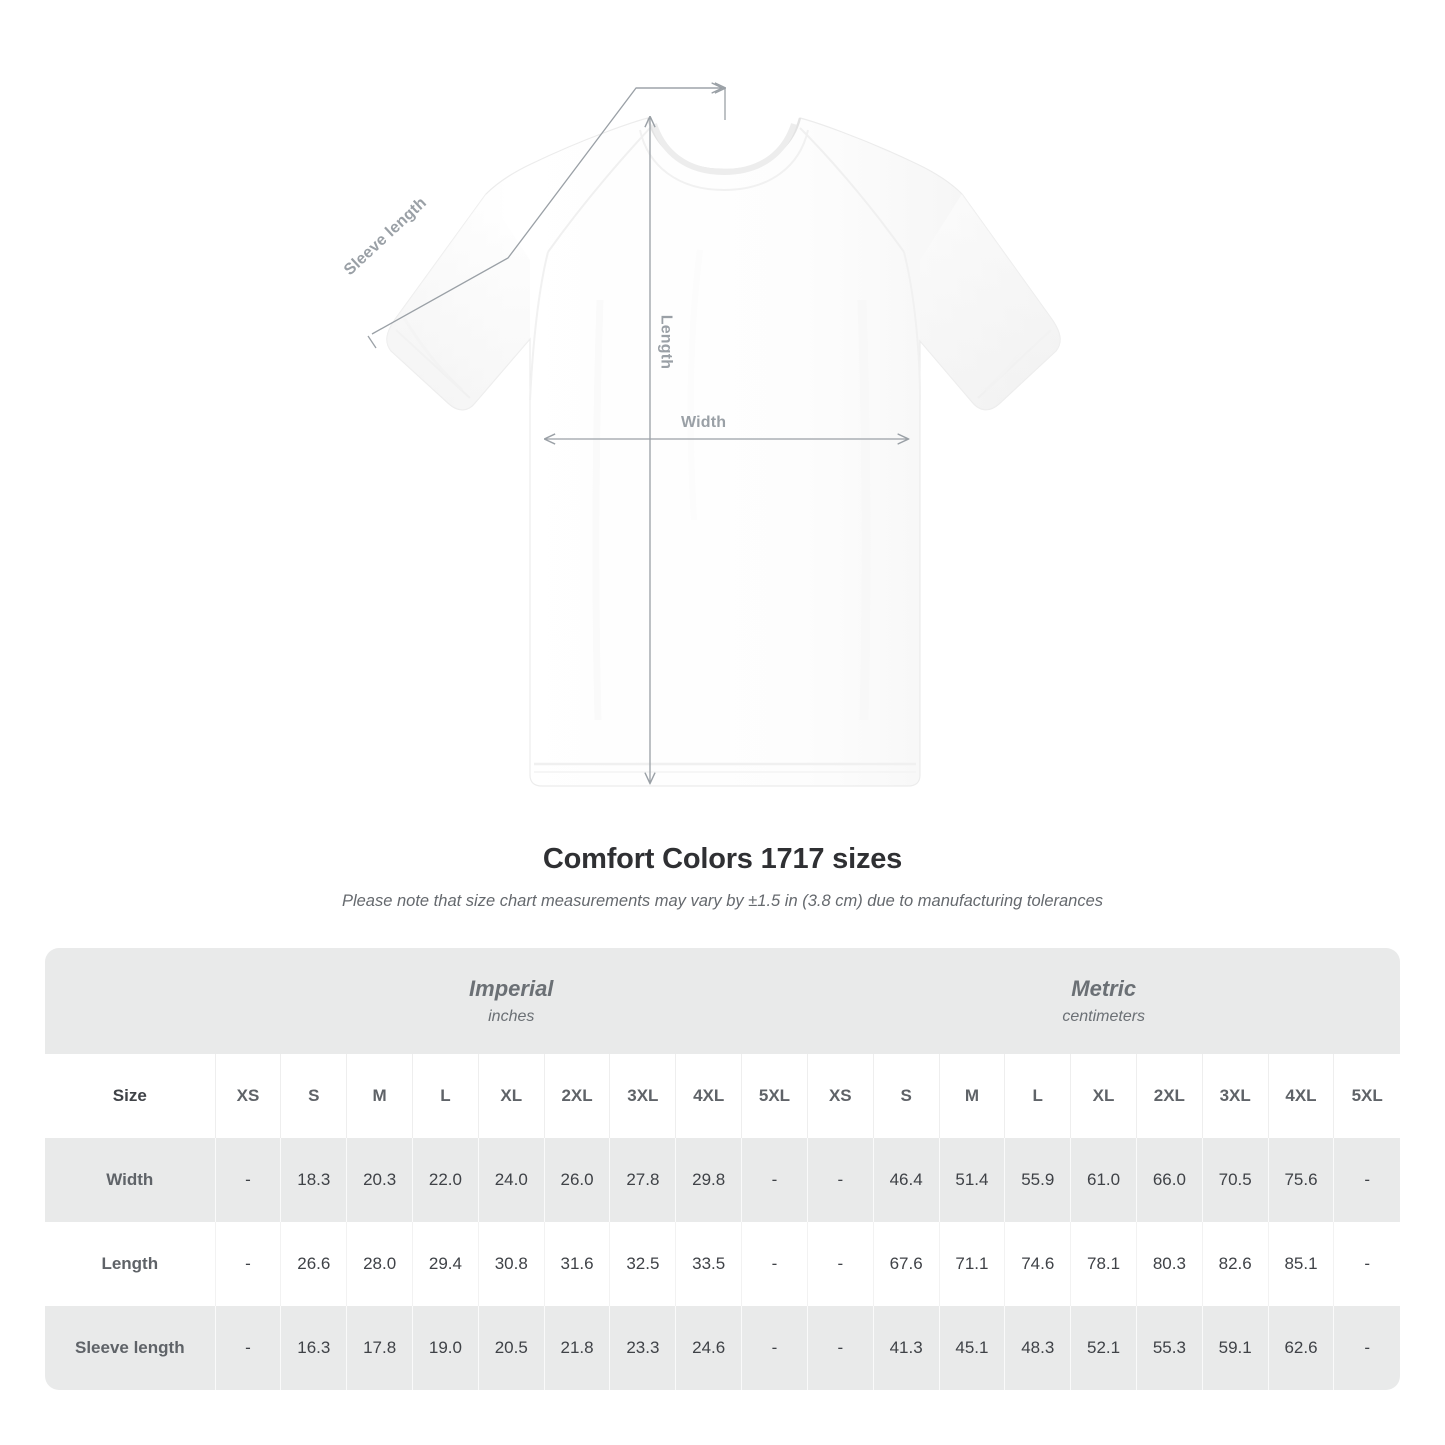 The width and height of the screenshot is (1445, 1445). Describe the element at coordinates (130, 1180) in the screenshot. I see `row-label-width: Width` at that location.